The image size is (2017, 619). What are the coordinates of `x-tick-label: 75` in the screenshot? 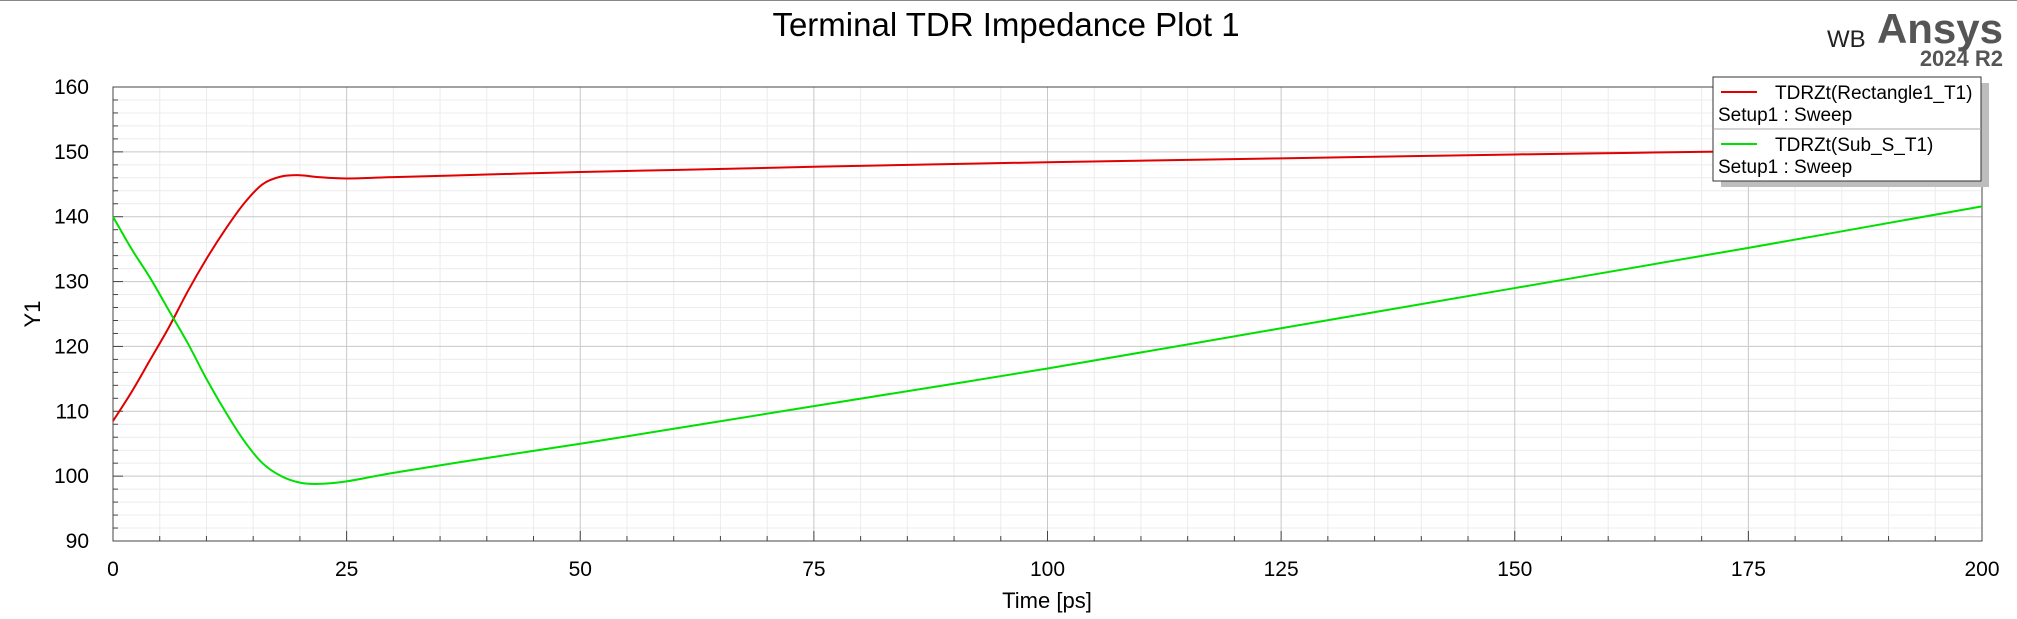 It's located at (813, 569).